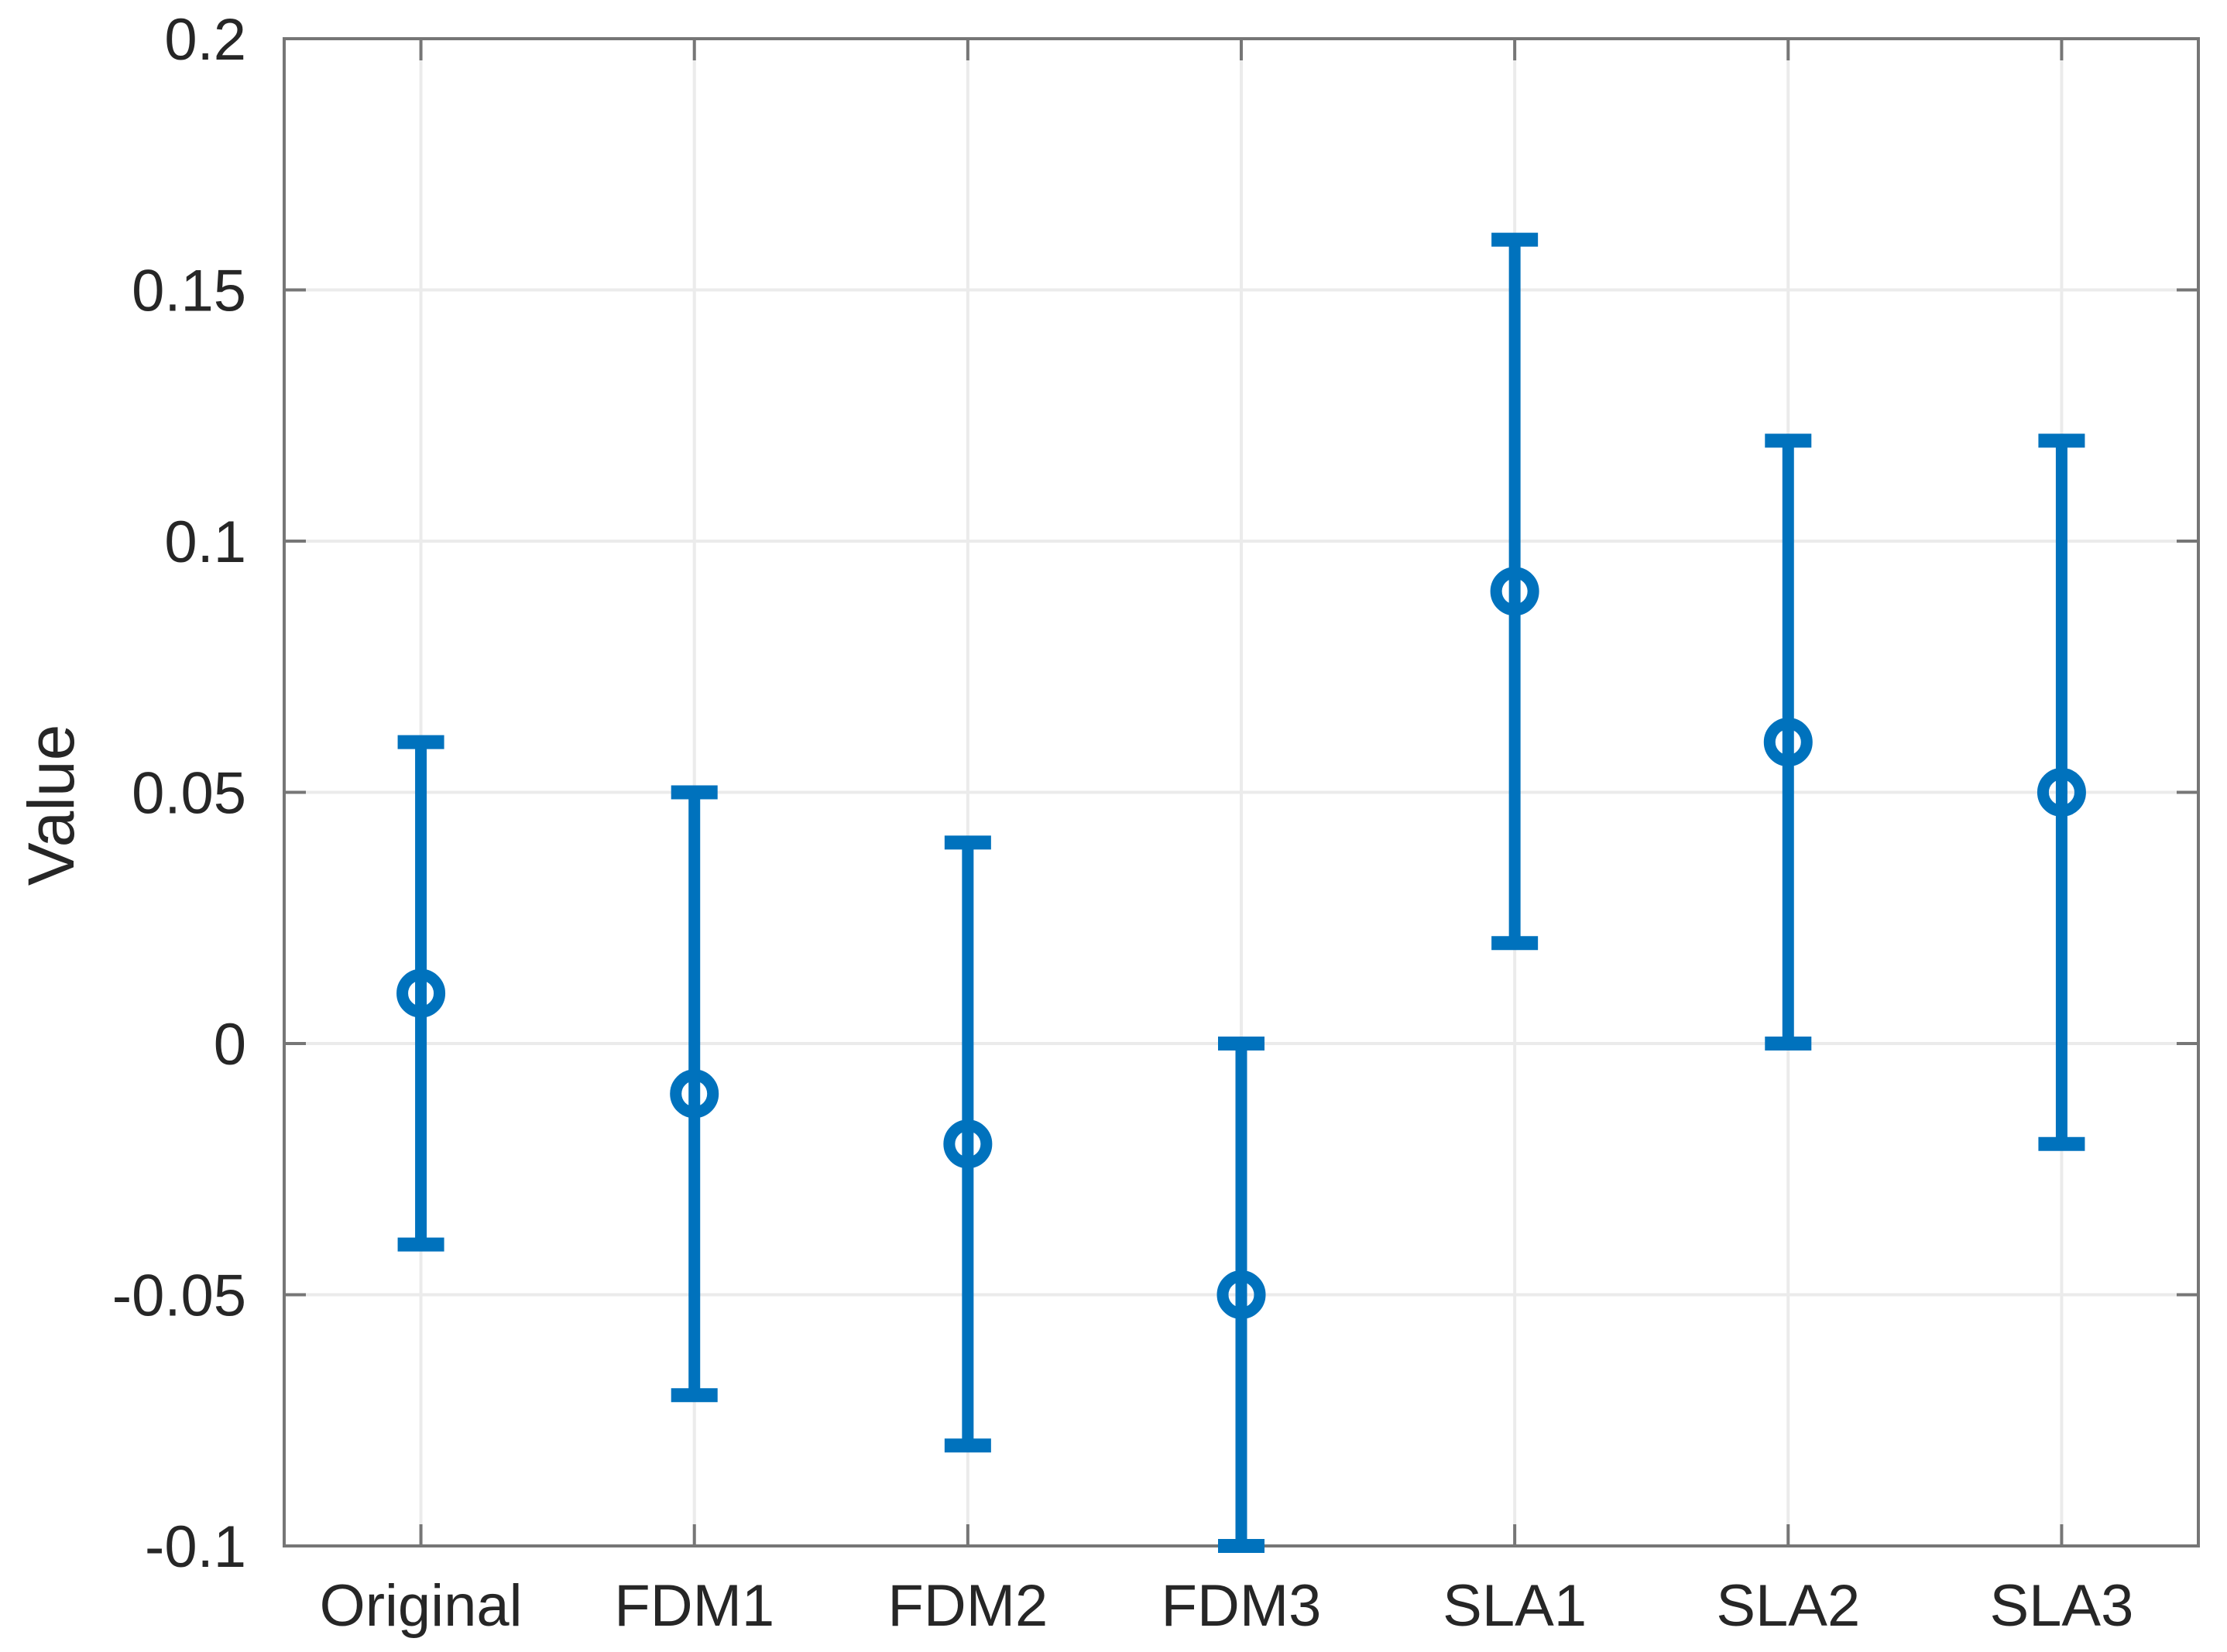 This screenshot has height=1652, width=2227. What do you see at coordinates (967, 1606) in the screenshot?
I see `x-tick-label: FDM2` at bounding box center [967, 1606].